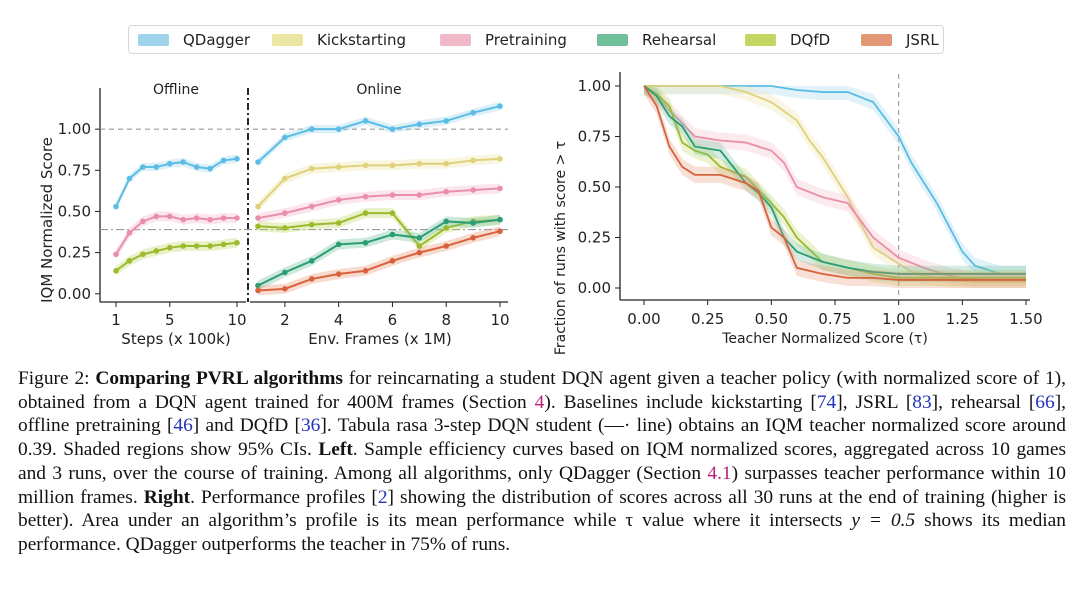 This screenshot has height=615, width=1080. I want to click on offline-band-dqfd, so click(176, 256).